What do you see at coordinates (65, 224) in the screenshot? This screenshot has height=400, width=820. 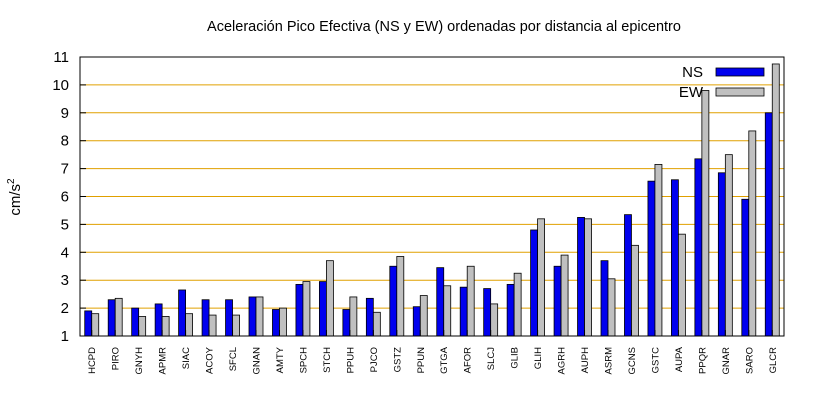 I see `y-tick-label: 5` at bounding box center [65, 224].